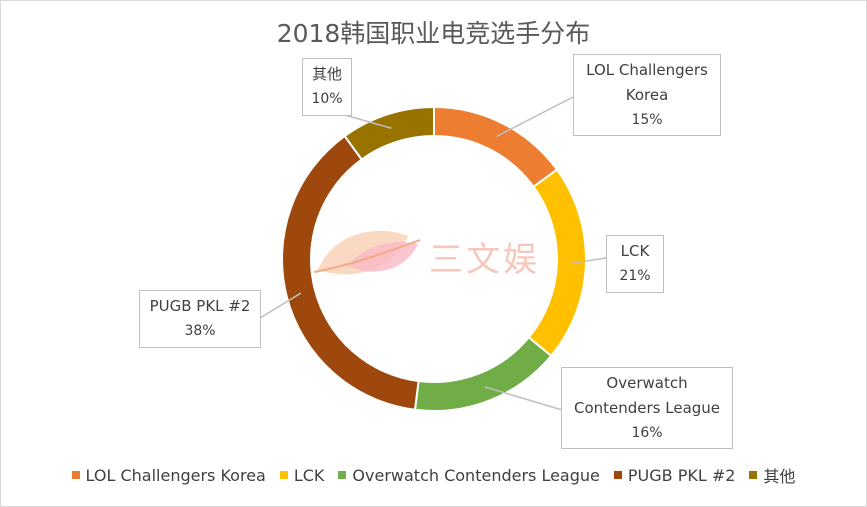 The image size is (867, 507). I want to click on legend-item: PUGB PKL #2, so click(674, 475).